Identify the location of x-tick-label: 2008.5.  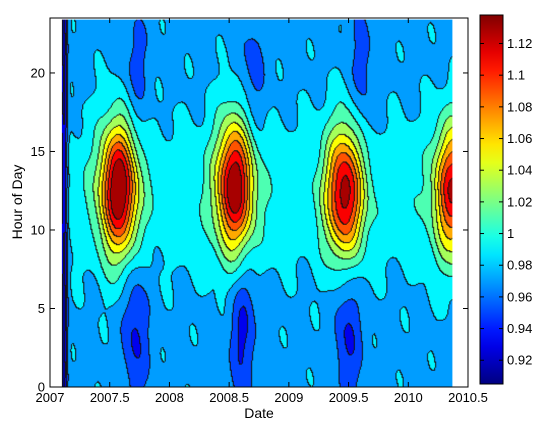
(229, 397).